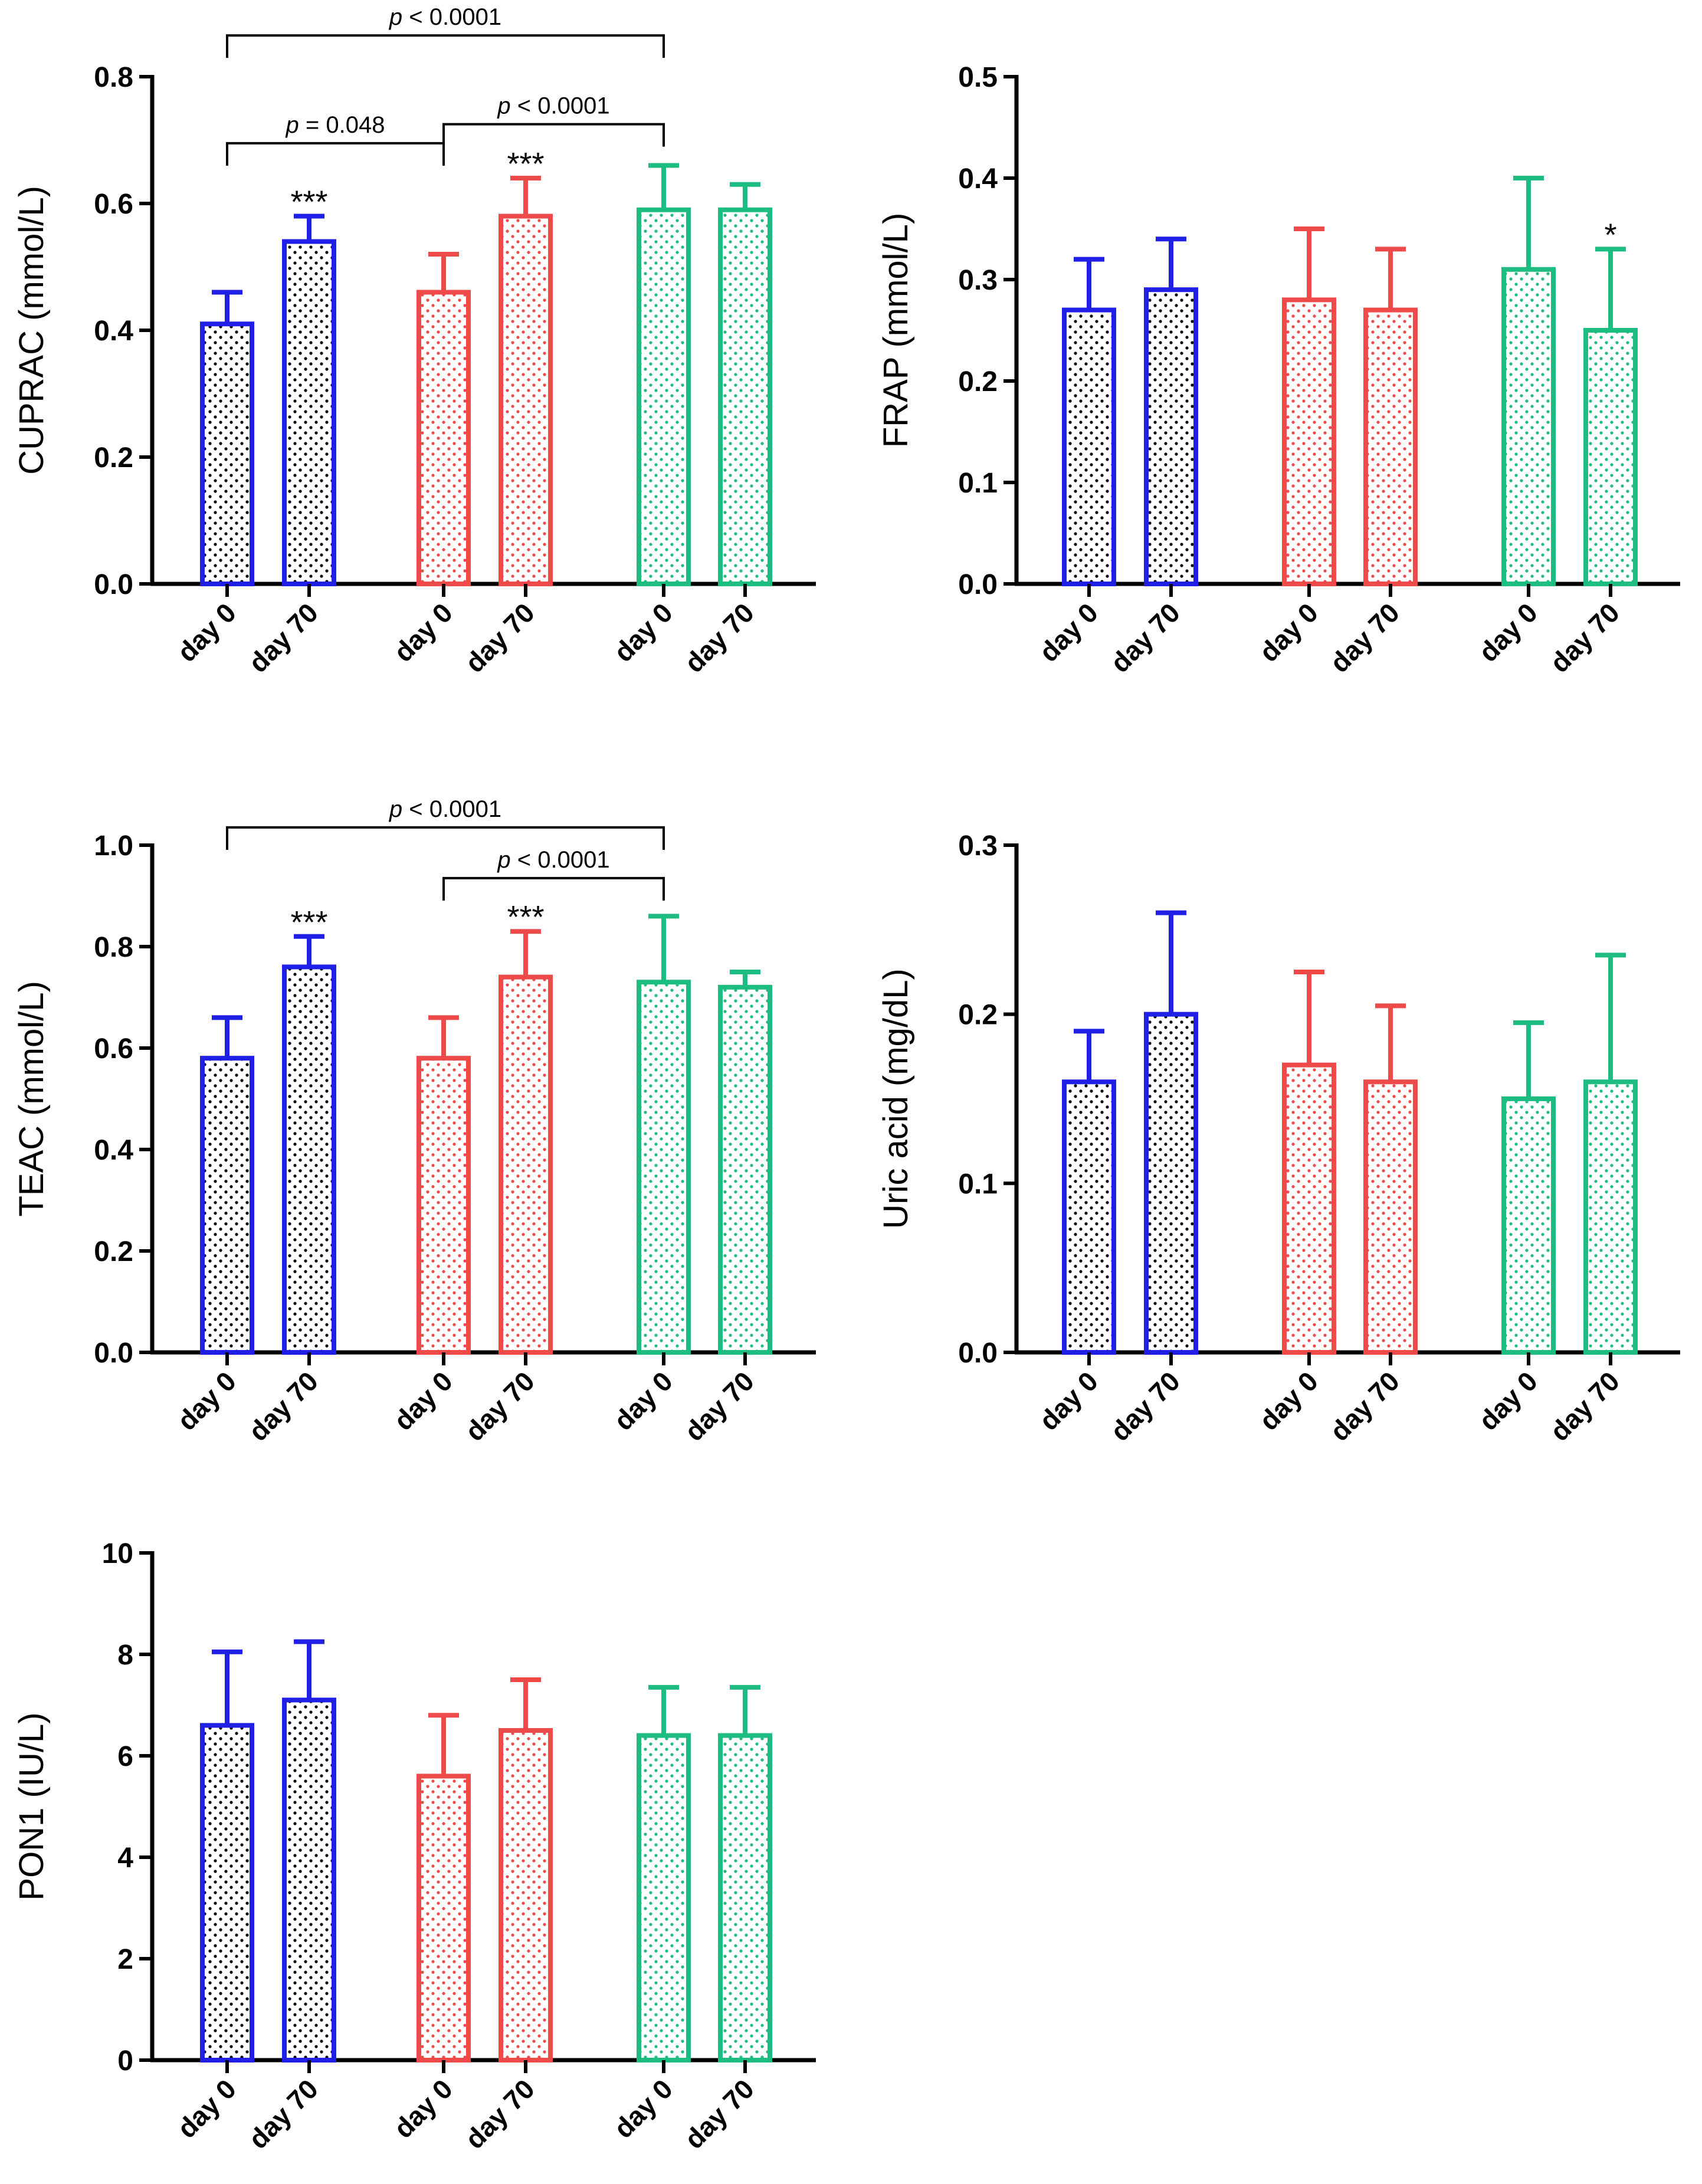  What do you see at coordinates (335, 125) in the screenshot?
I see `p-value-label: p = 0.048` at bounding box center [335, 125].